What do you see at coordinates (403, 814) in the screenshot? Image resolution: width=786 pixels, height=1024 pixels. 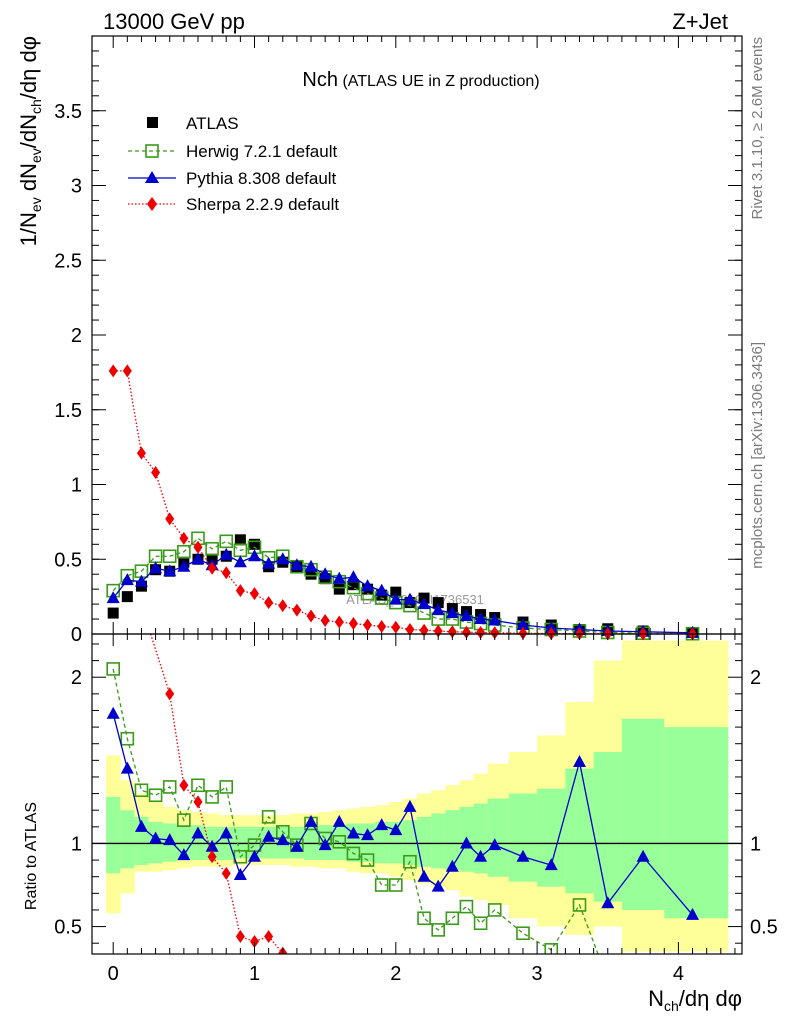 I see `ratio-series-line-pythia` at bounding box center [403, 814].